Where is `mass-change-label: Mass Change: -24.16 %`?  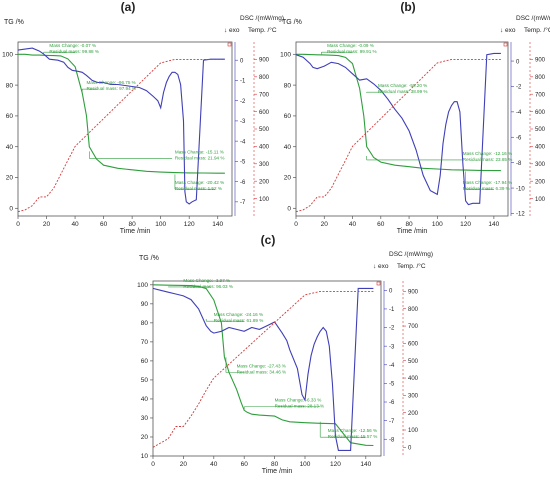
mass-change-label: Mass Change: -24.16 % is located at coordinates (238, 314).